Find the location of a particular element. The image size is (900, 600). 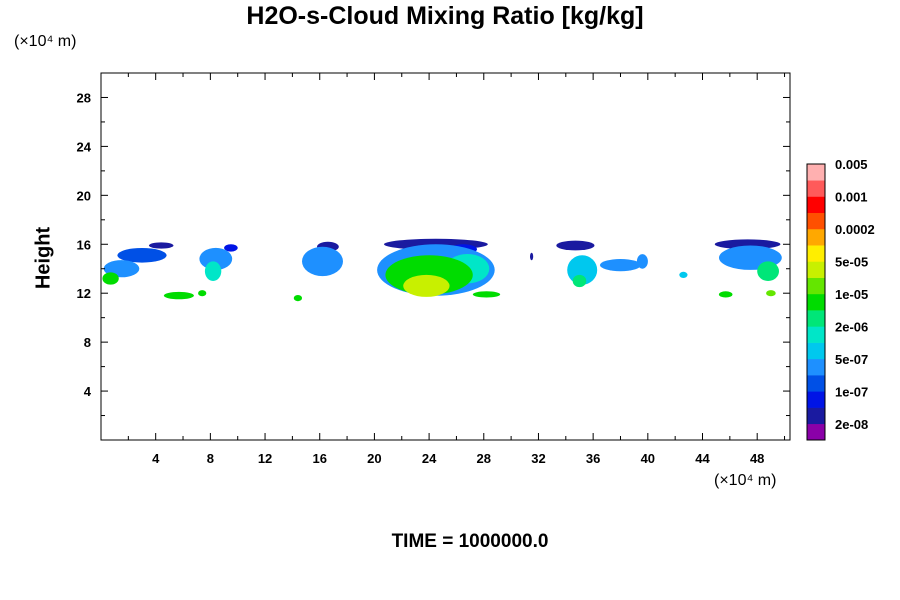

colorbar-label: 5e-07 is located at coordinates (851, 359).